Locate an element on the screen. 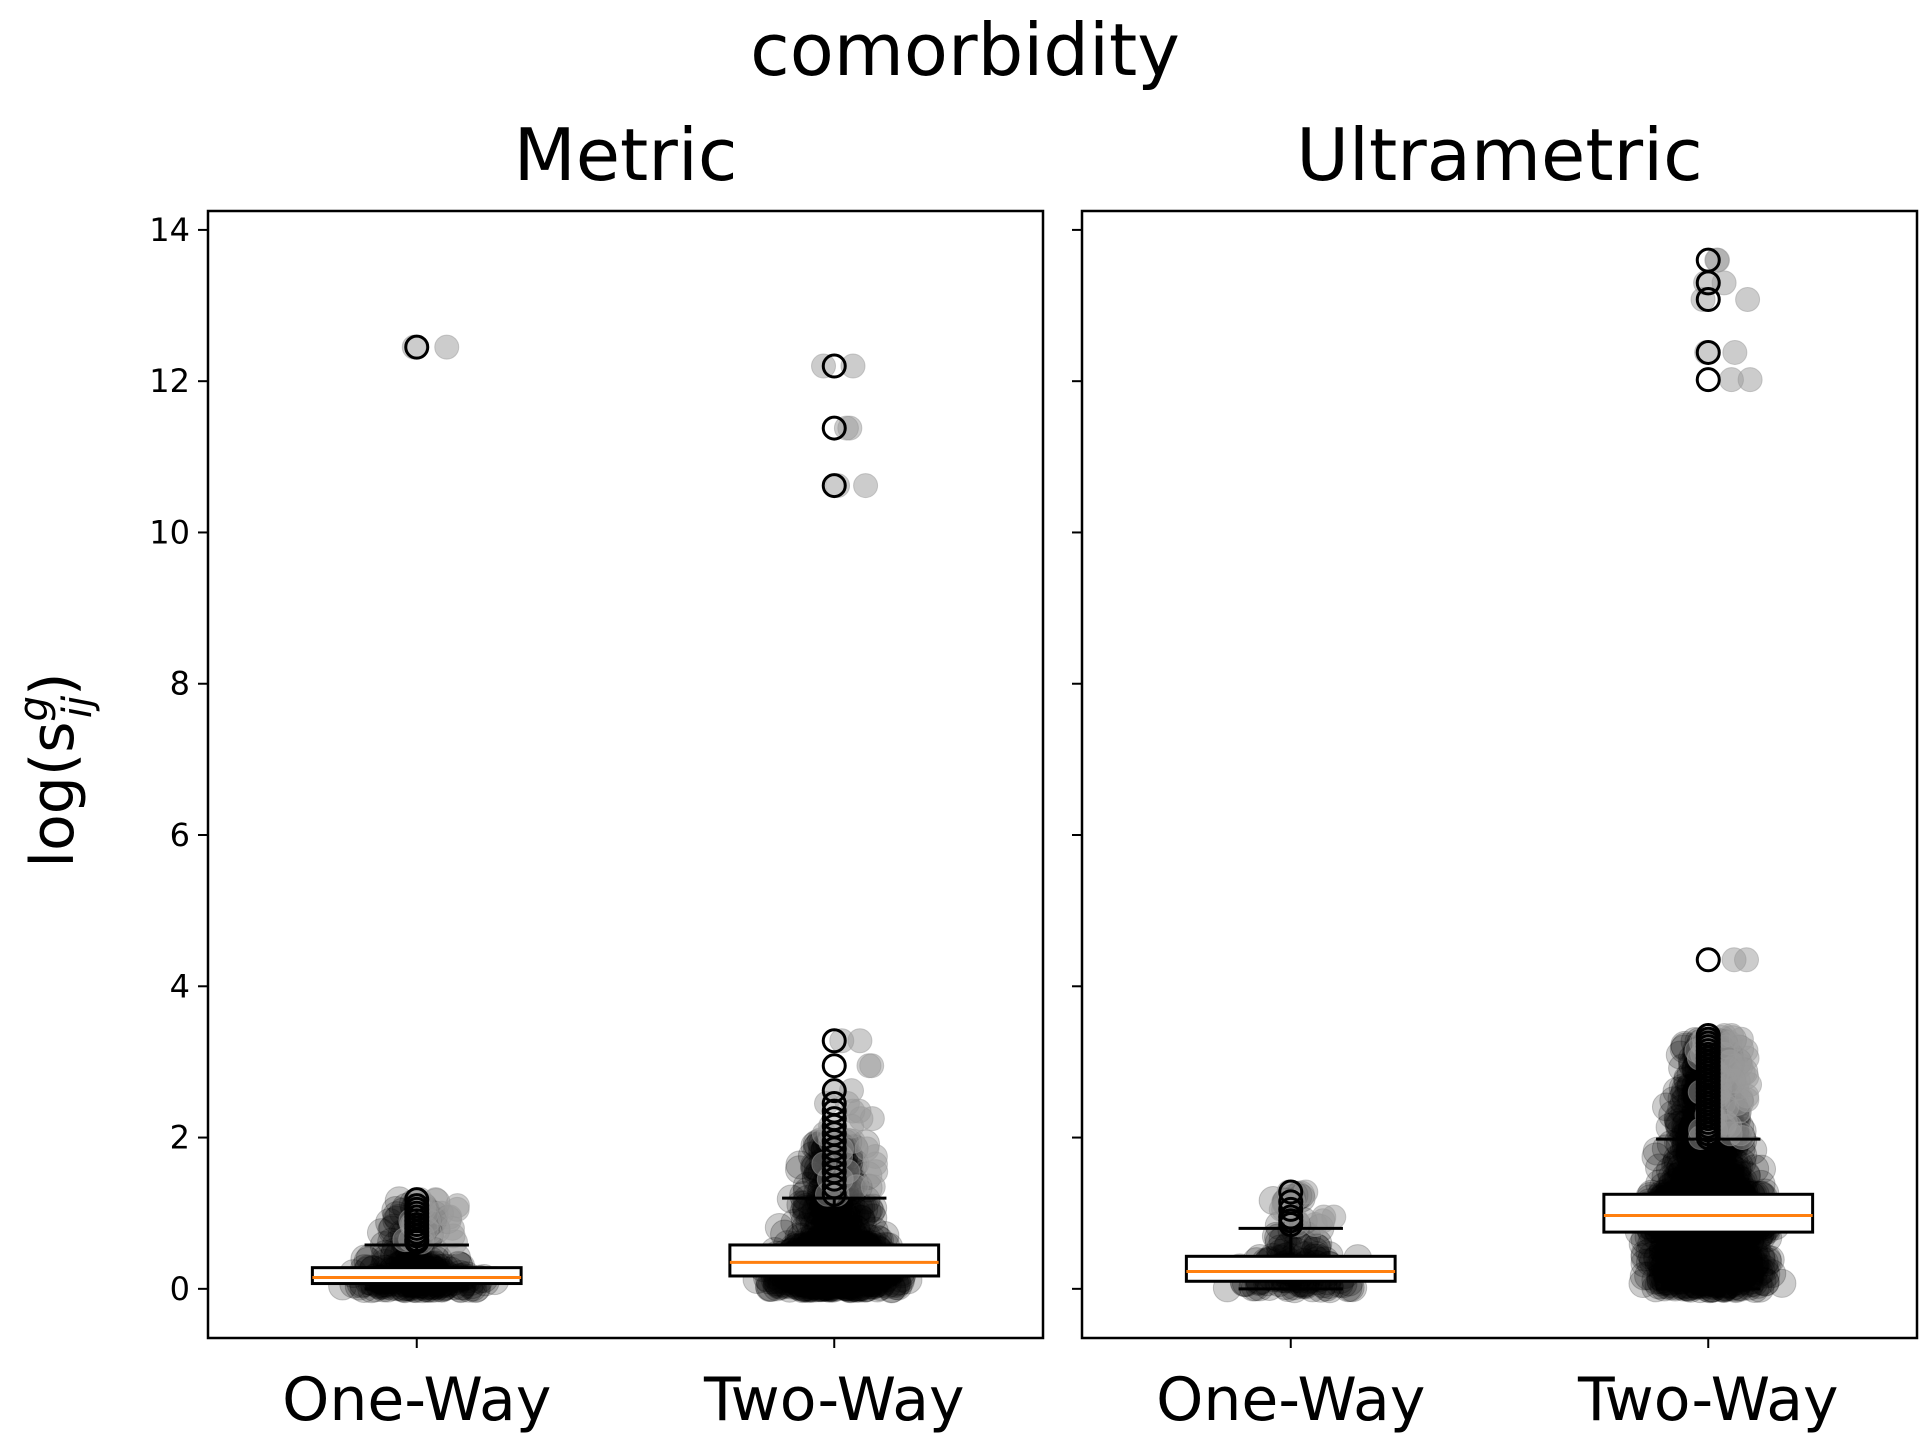 This screenshot has height=1440, width=1920. y-axis-label-close: ) is located at coordinates (53, 683).